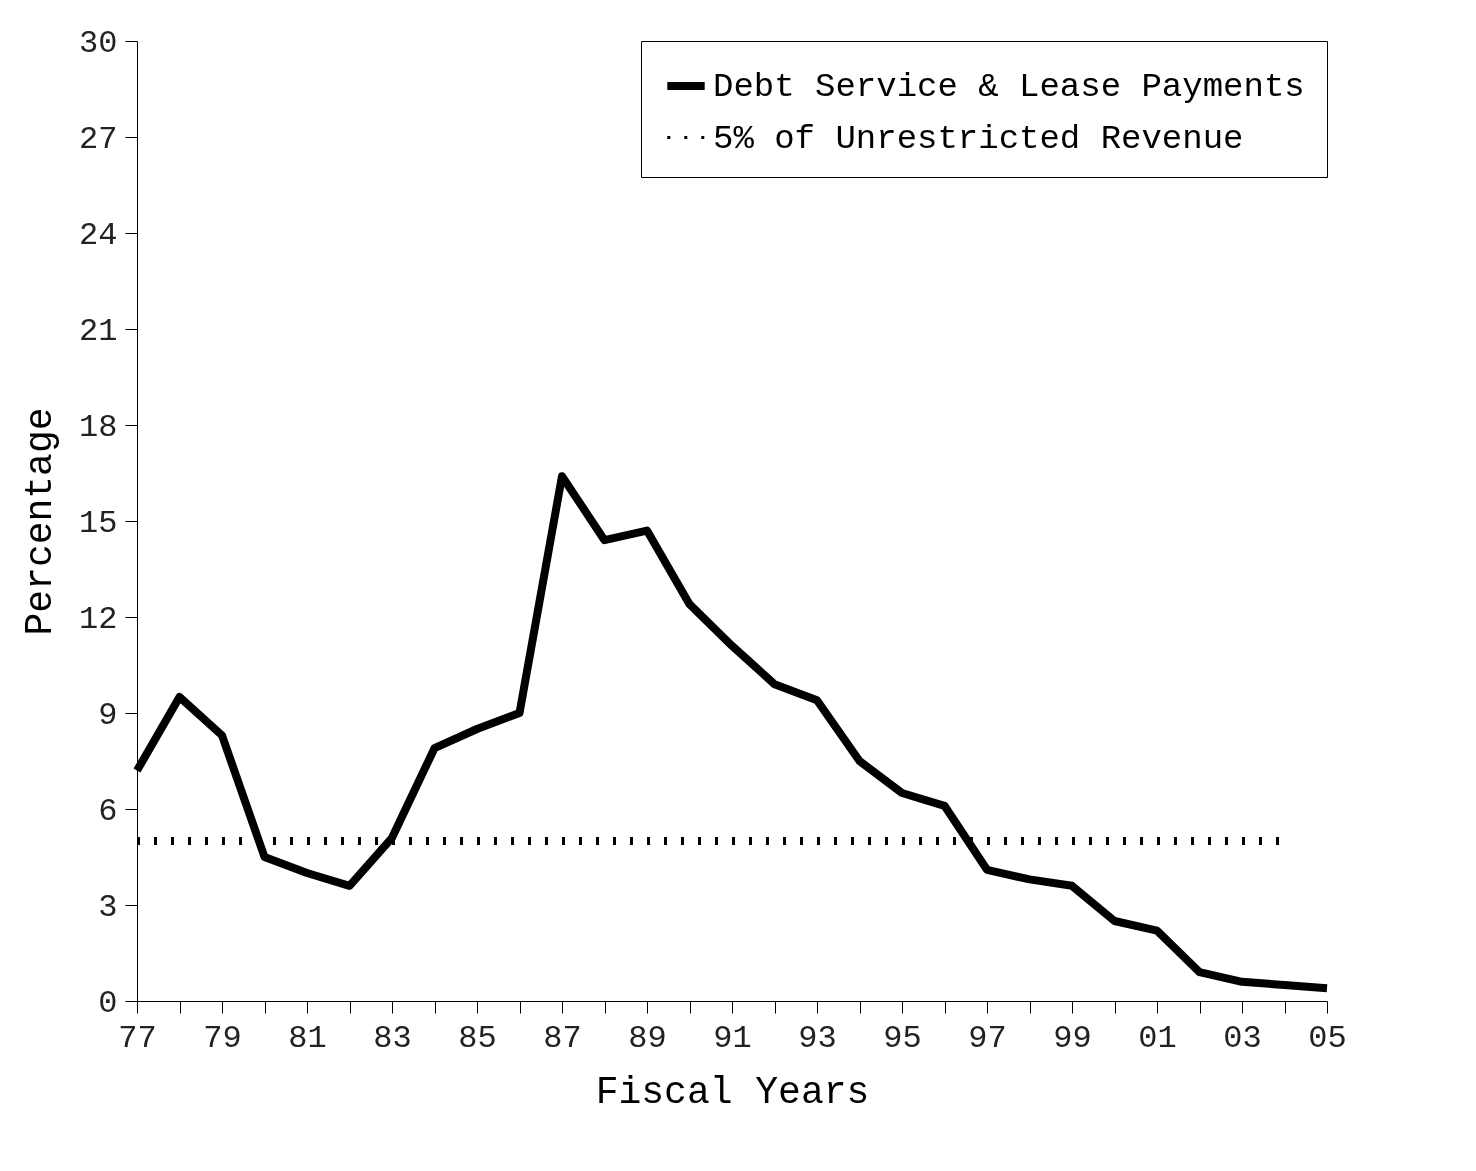 This screenshot has width=1476, height=1171. I want to click on legend-label: Debt Service & Lease Payments, so click(1009, 87).